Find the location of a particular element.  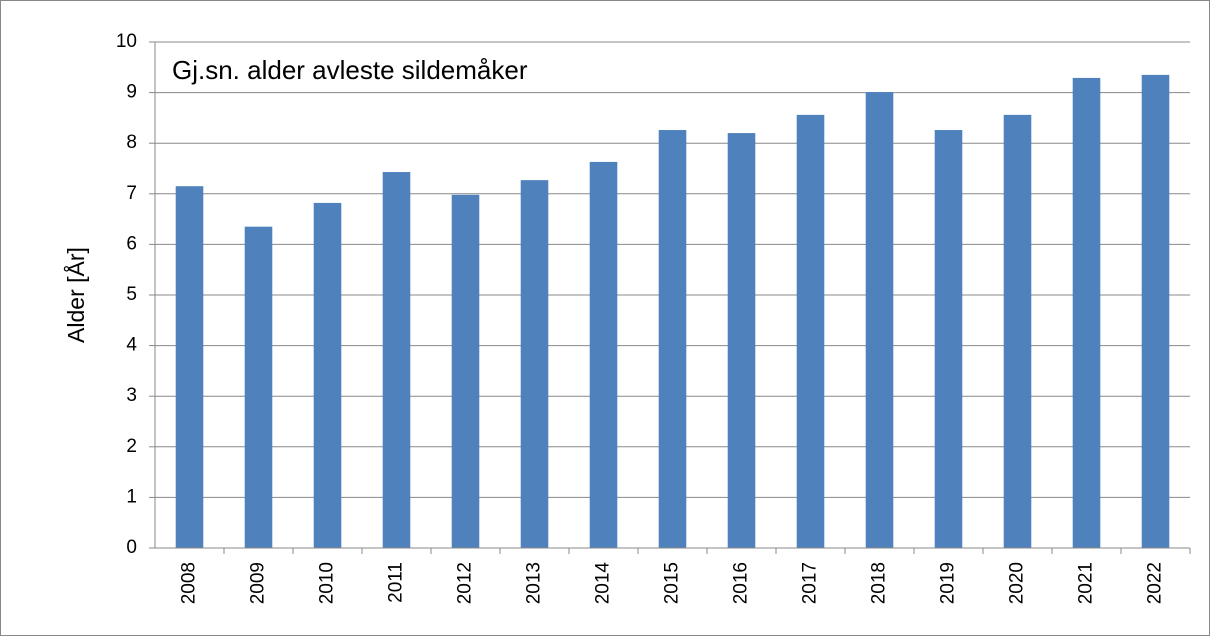

y-tick-label: 1 is located at coordinates (131, 496).